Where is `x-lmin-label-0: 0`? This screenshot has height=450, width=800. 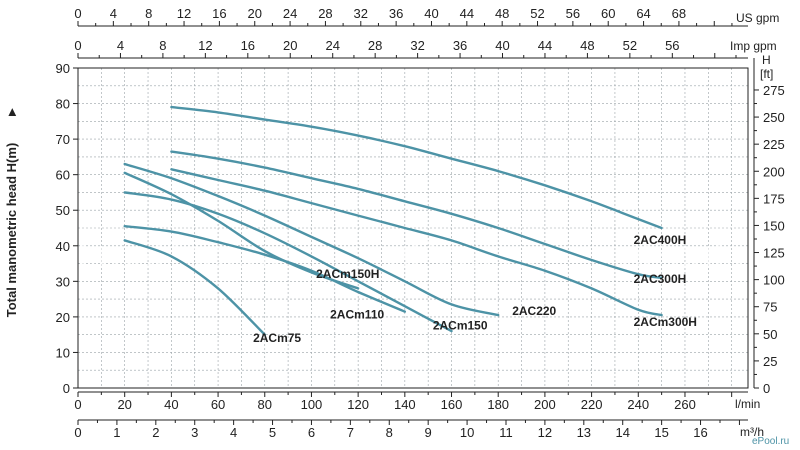 x-lmin-label-0: 0 is located at coordinates (77, 404).